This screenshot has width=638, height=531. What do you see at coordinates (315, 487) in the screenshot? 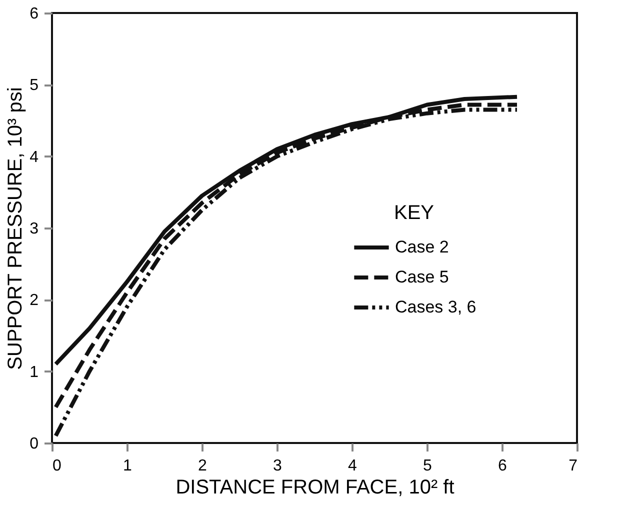
I see `x-axis-title: DISTANCE FROM FACE, 10² ft` at bounding box center [315, 487].